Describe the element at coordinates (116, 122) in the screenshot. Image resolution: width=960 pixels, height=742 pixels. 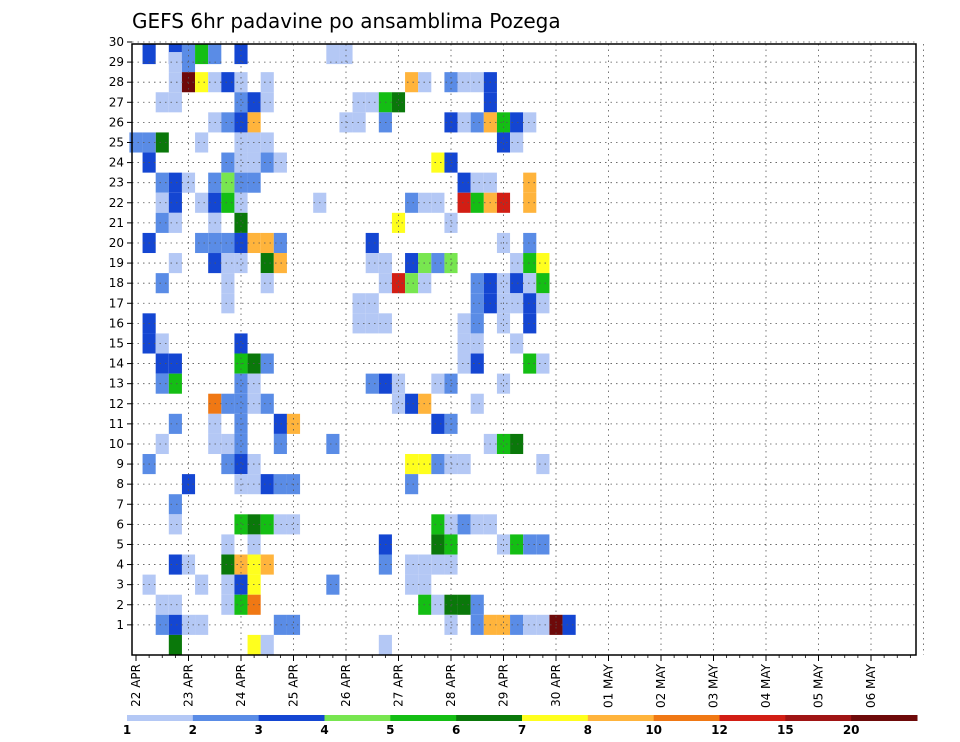
I see `y-tick-26: 26` at that location.